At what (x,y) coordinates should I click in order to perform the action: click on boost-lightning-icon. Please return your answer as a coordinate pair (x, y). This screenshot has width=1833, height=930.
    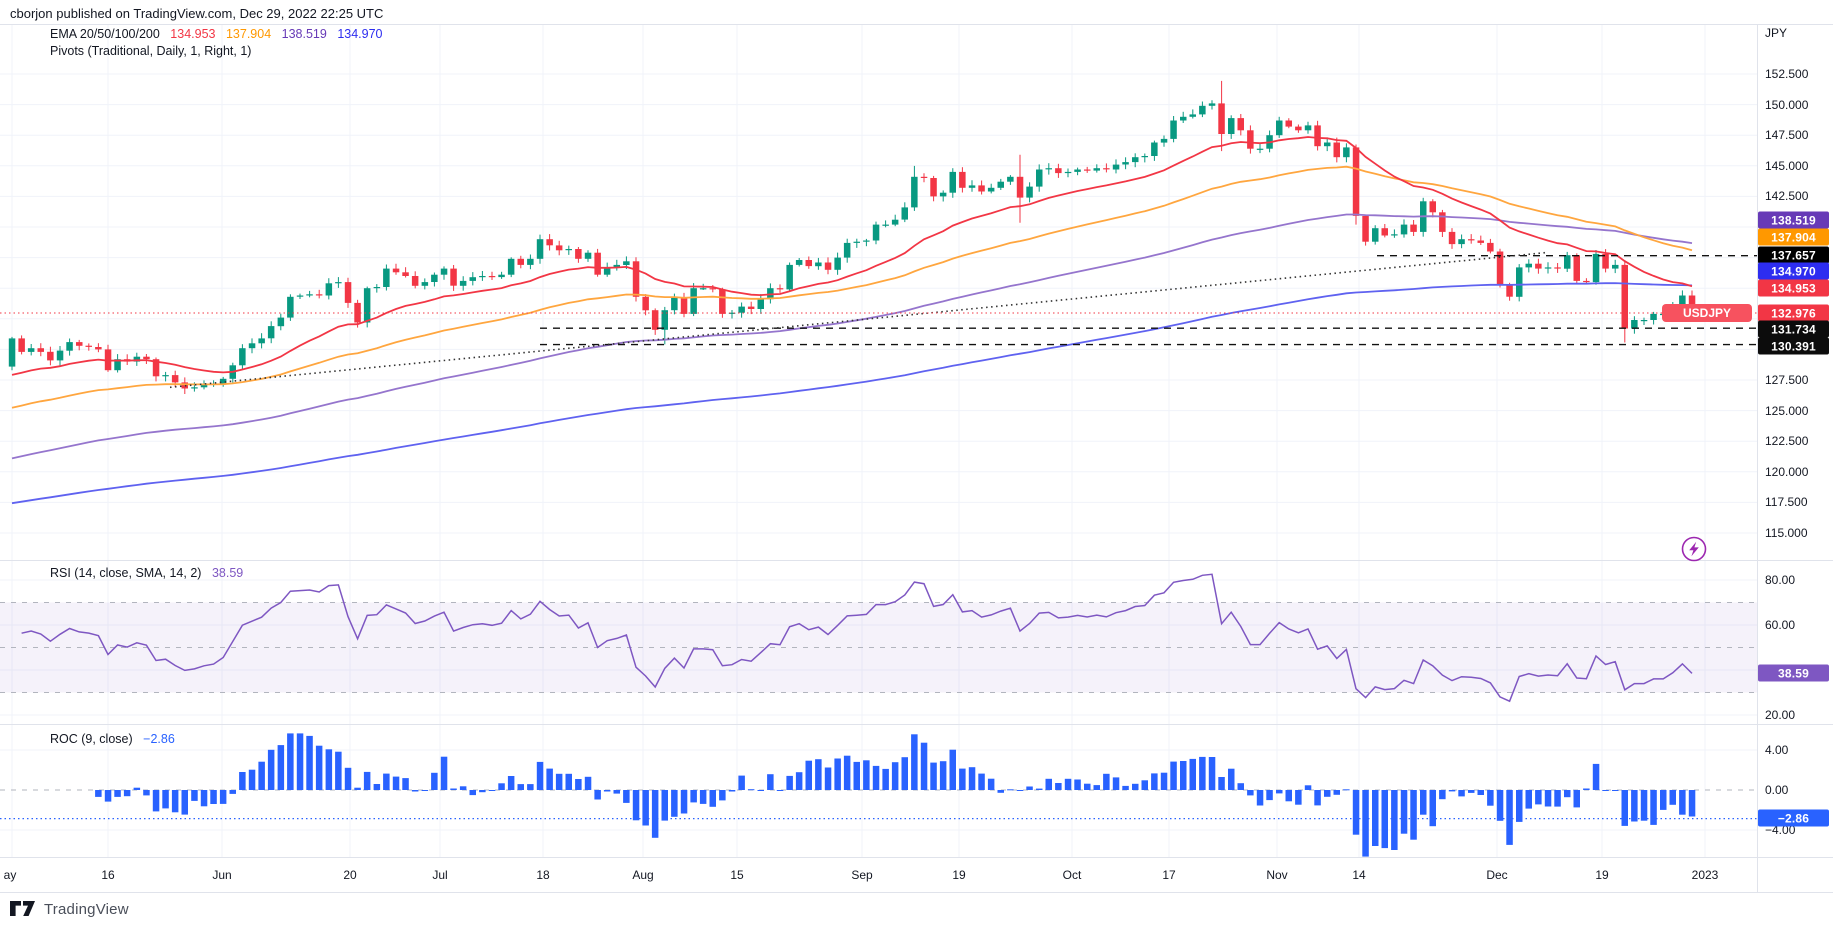
    Looking at the image, I should click on (1694, 549).